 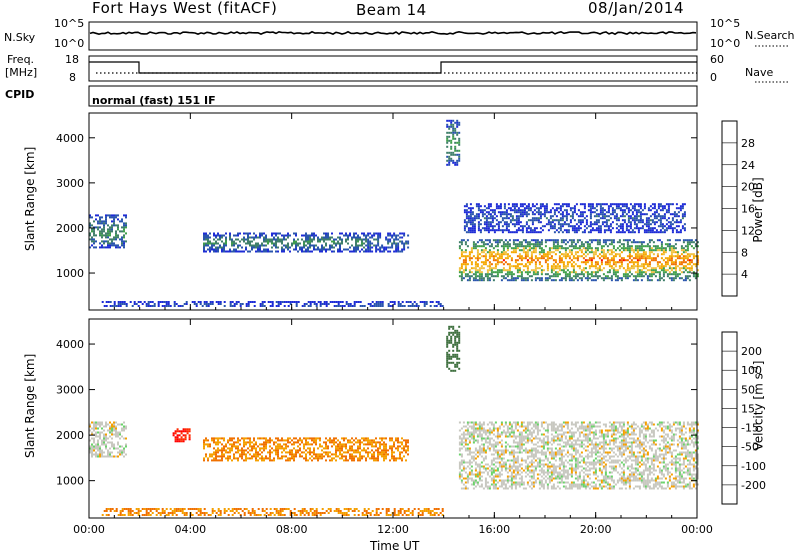 I want to click on freq-unit-label: [MHz], so click(x=21, y=72).